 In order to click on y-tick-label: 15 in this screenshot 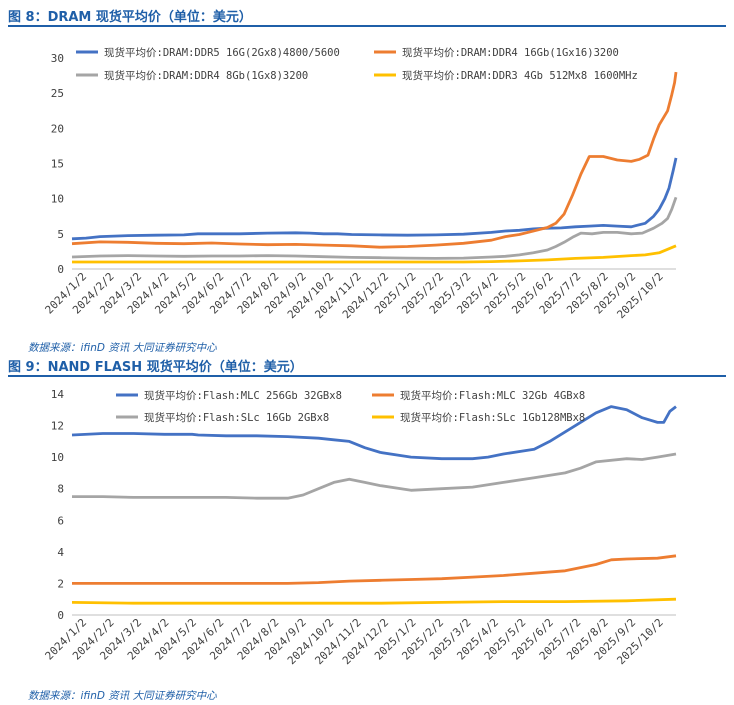, I will do `click(57, 164)`.